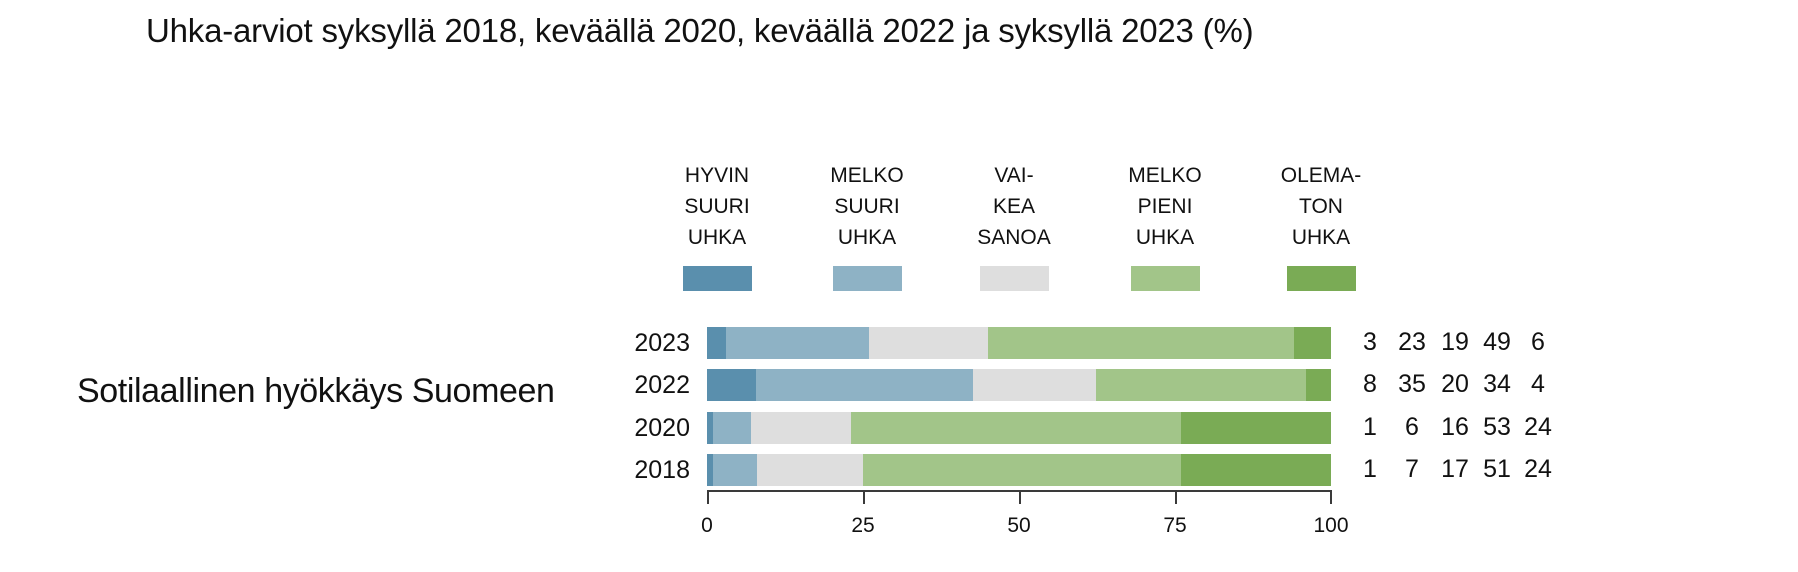 This screenshot has height=572, width=1798. Describe the element at coordinates (1412, 384) in the screenshot. I see `value-label: 35` at that location.